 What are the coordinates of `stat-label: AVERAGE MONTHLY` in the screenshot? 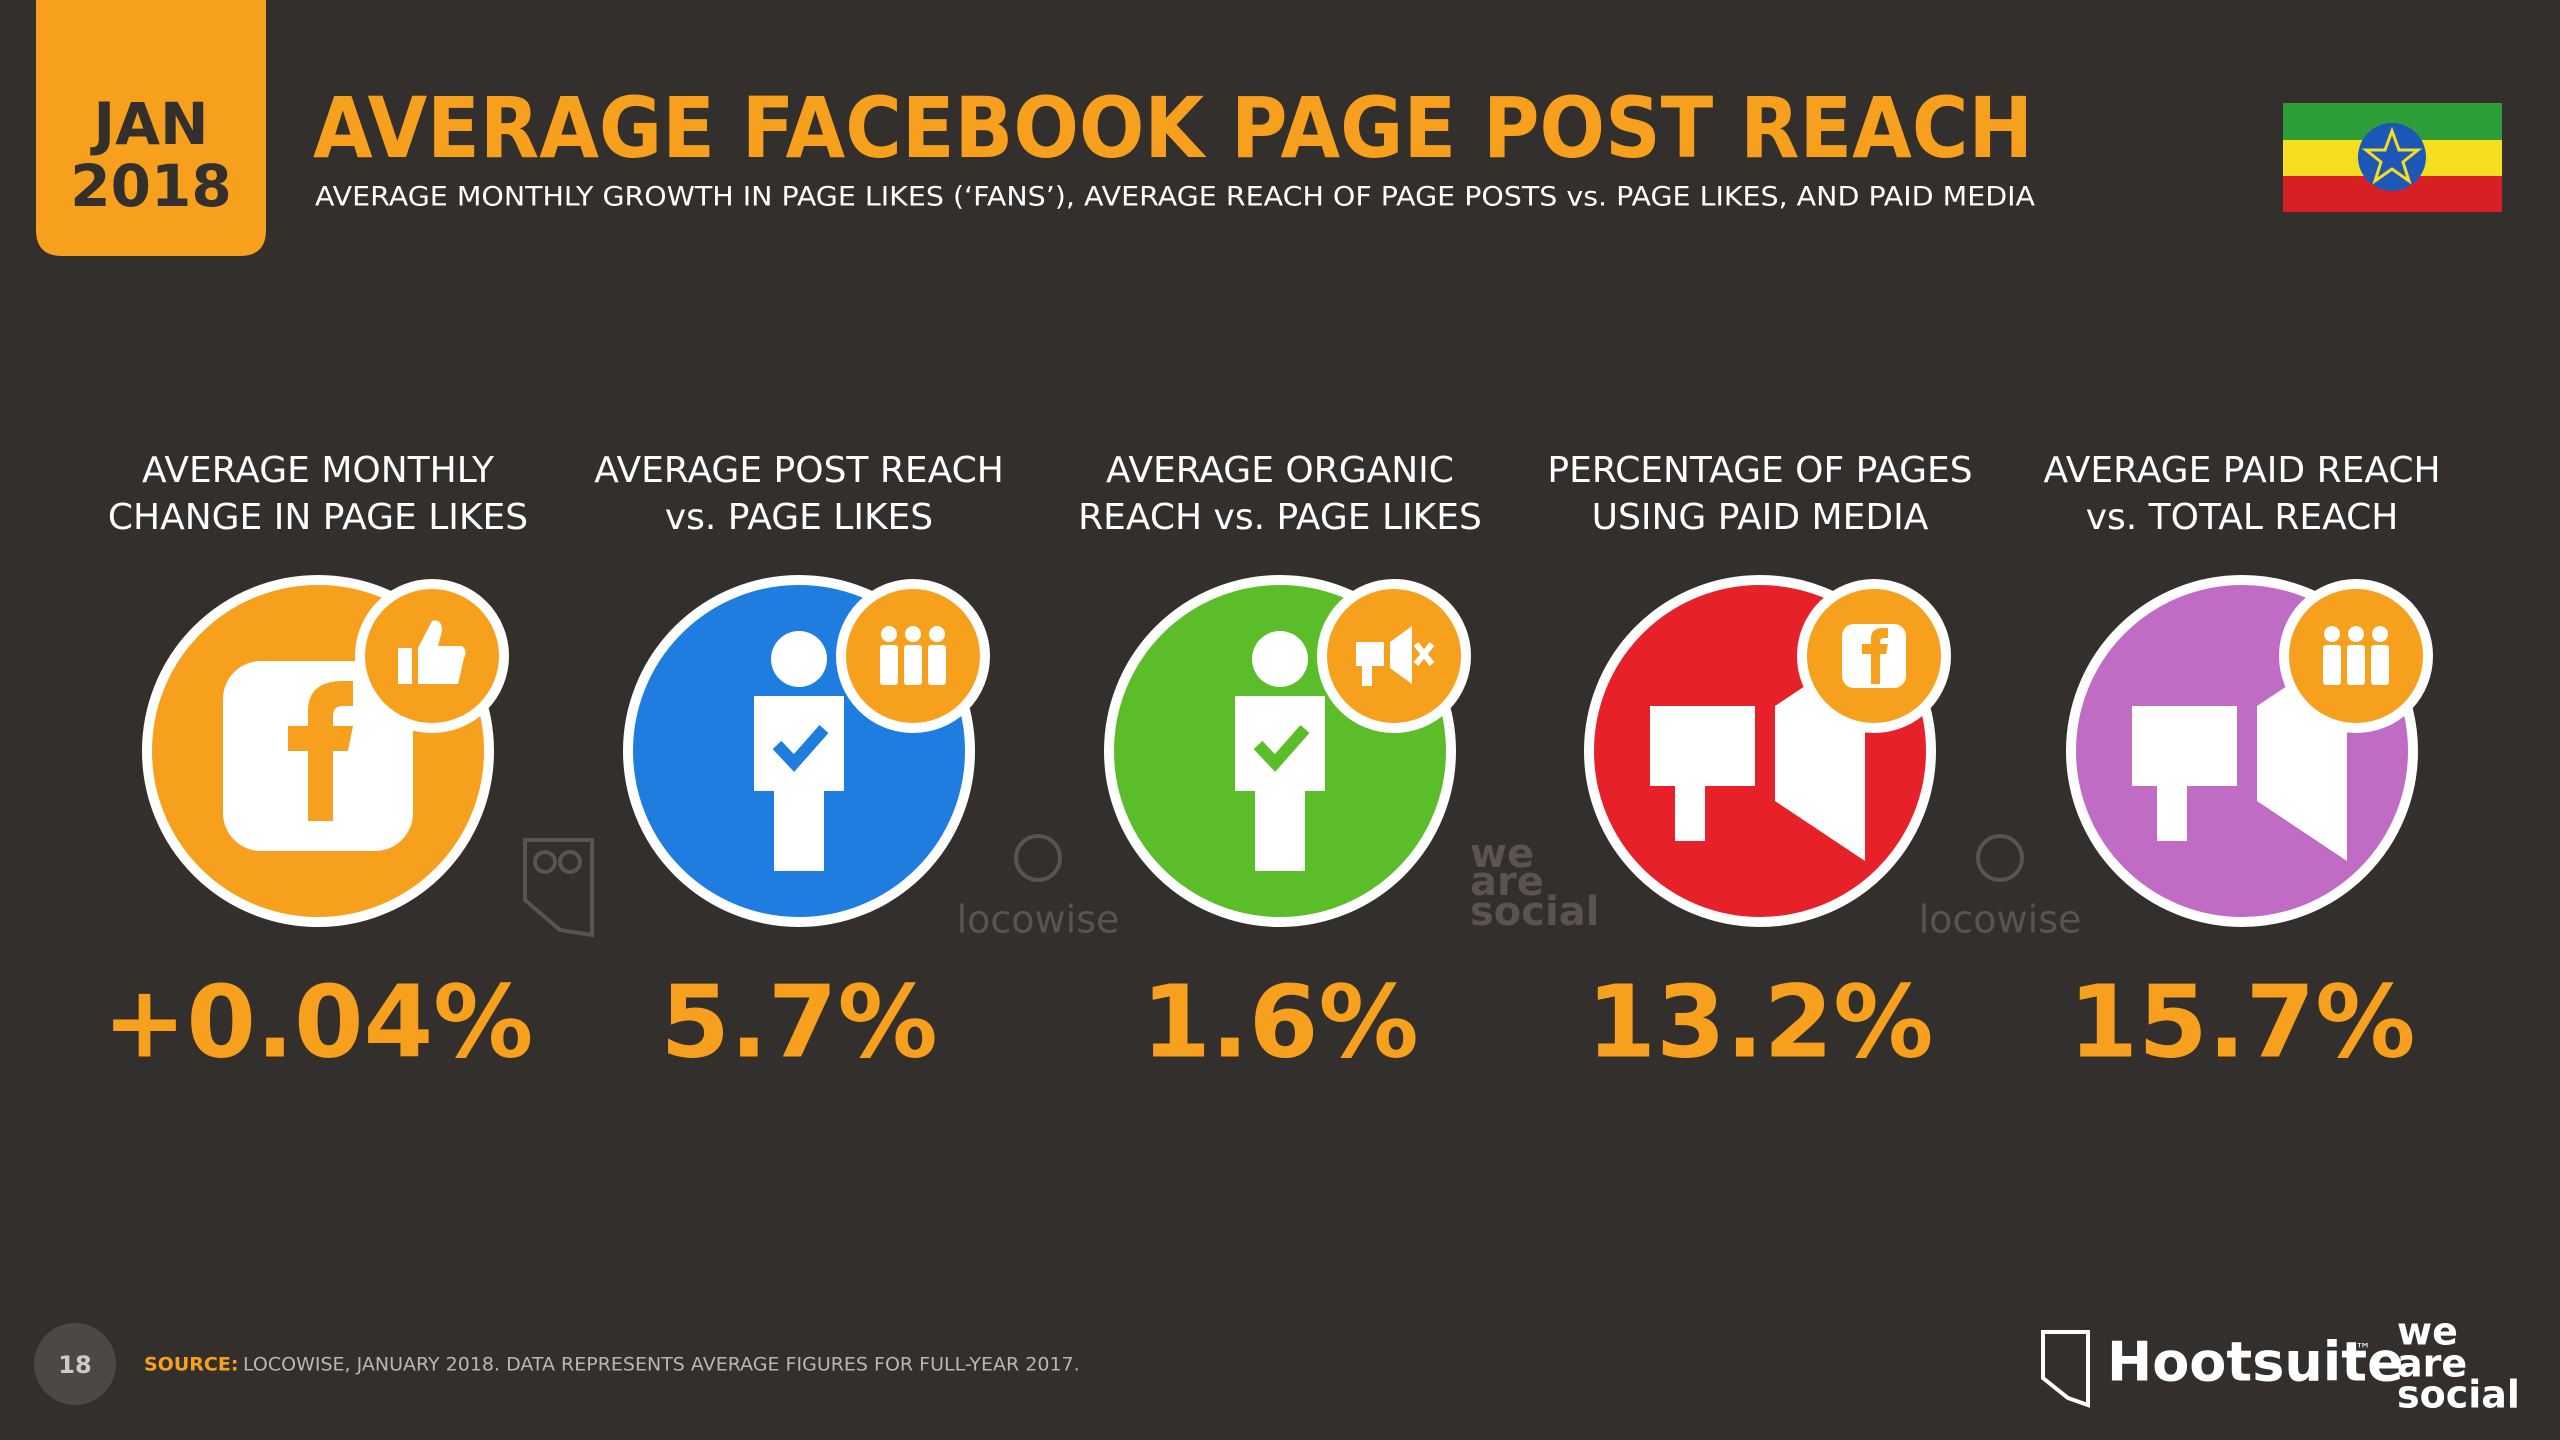 It's located at (318, 470).